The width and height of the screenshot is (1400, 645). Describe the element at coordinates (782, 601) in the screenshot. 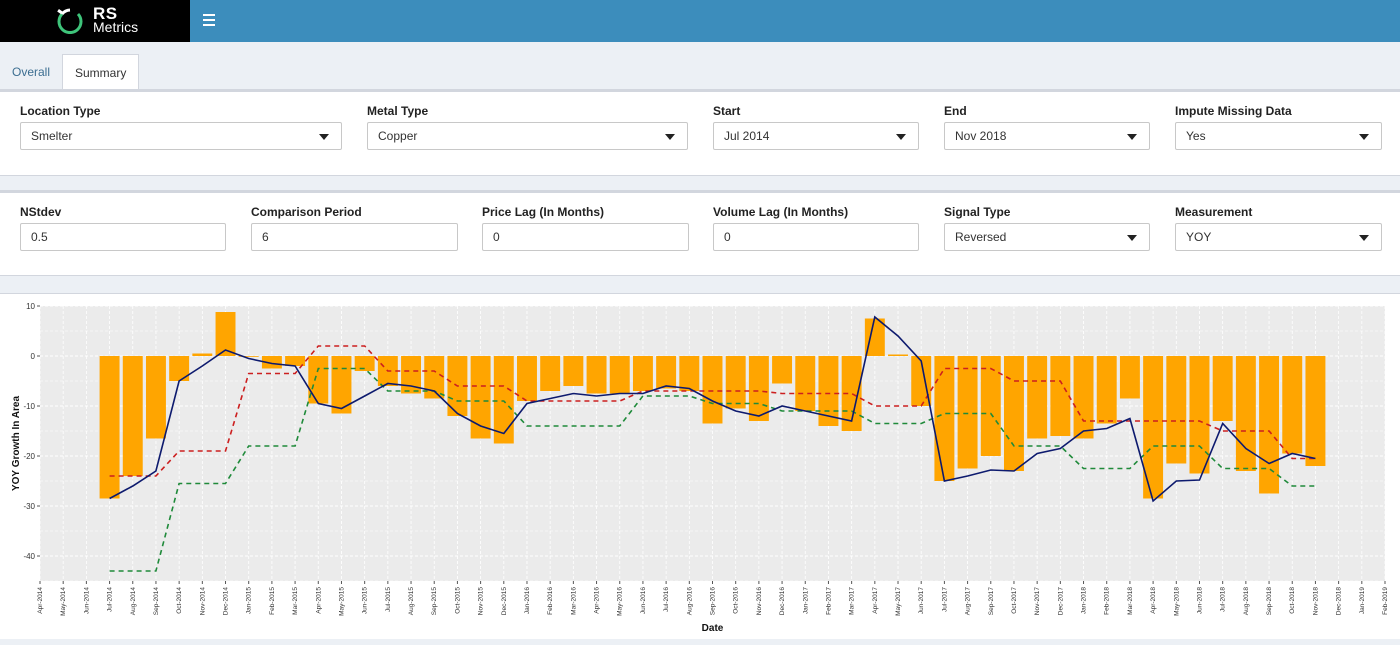

I see `x-tick-label: Dec-2016` at that location.